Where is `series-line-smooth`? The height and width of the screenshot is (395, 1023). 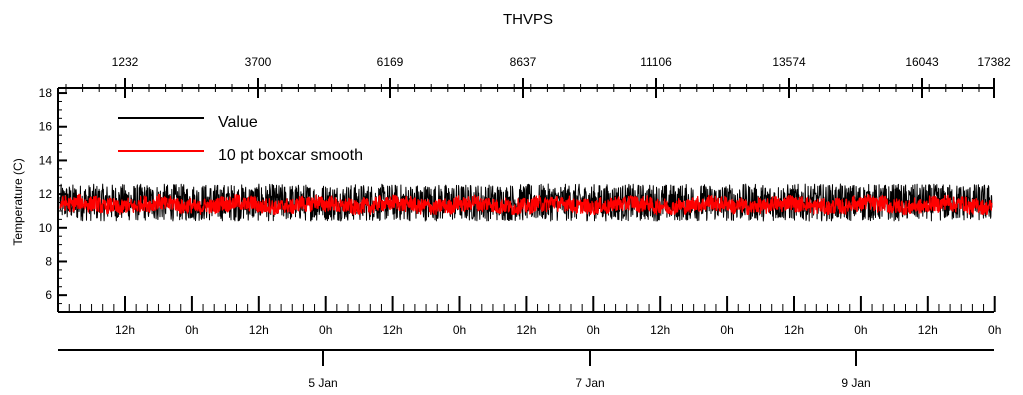 series-line-smooth is located at coordinates (526, 204).